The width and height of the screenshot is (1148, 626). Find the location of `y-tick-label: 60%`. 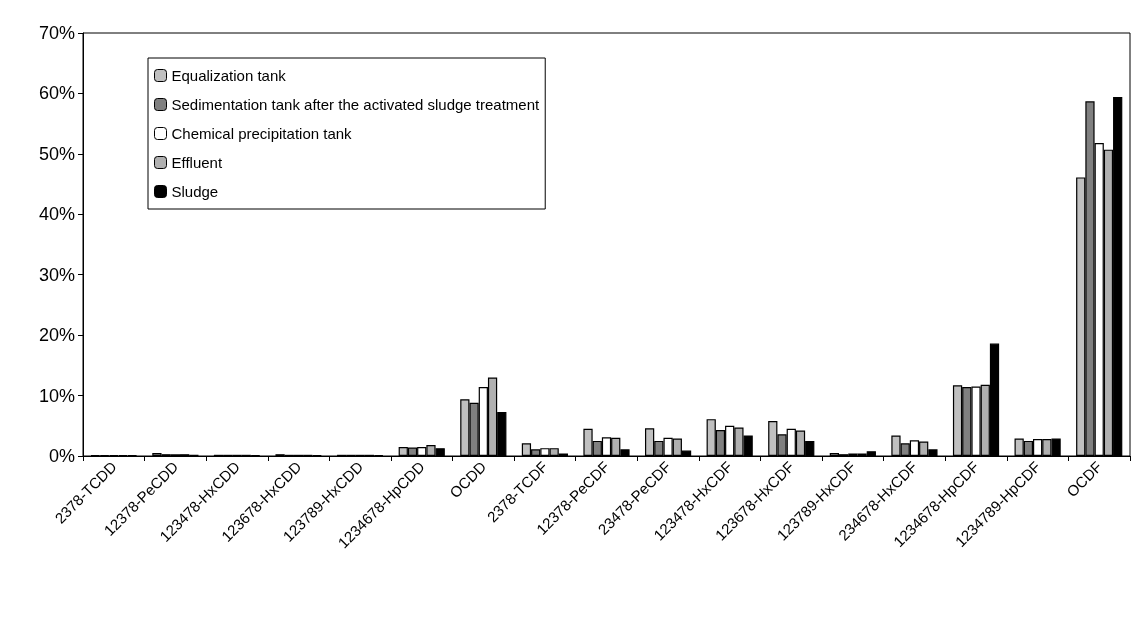

y-tick-label: 60% is located at coordinates (56, 93).